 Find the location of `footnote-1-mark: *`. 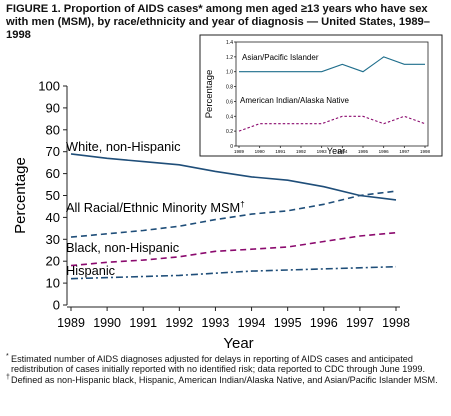

footnote-1-mark: * is located at coordinates (7, 356).